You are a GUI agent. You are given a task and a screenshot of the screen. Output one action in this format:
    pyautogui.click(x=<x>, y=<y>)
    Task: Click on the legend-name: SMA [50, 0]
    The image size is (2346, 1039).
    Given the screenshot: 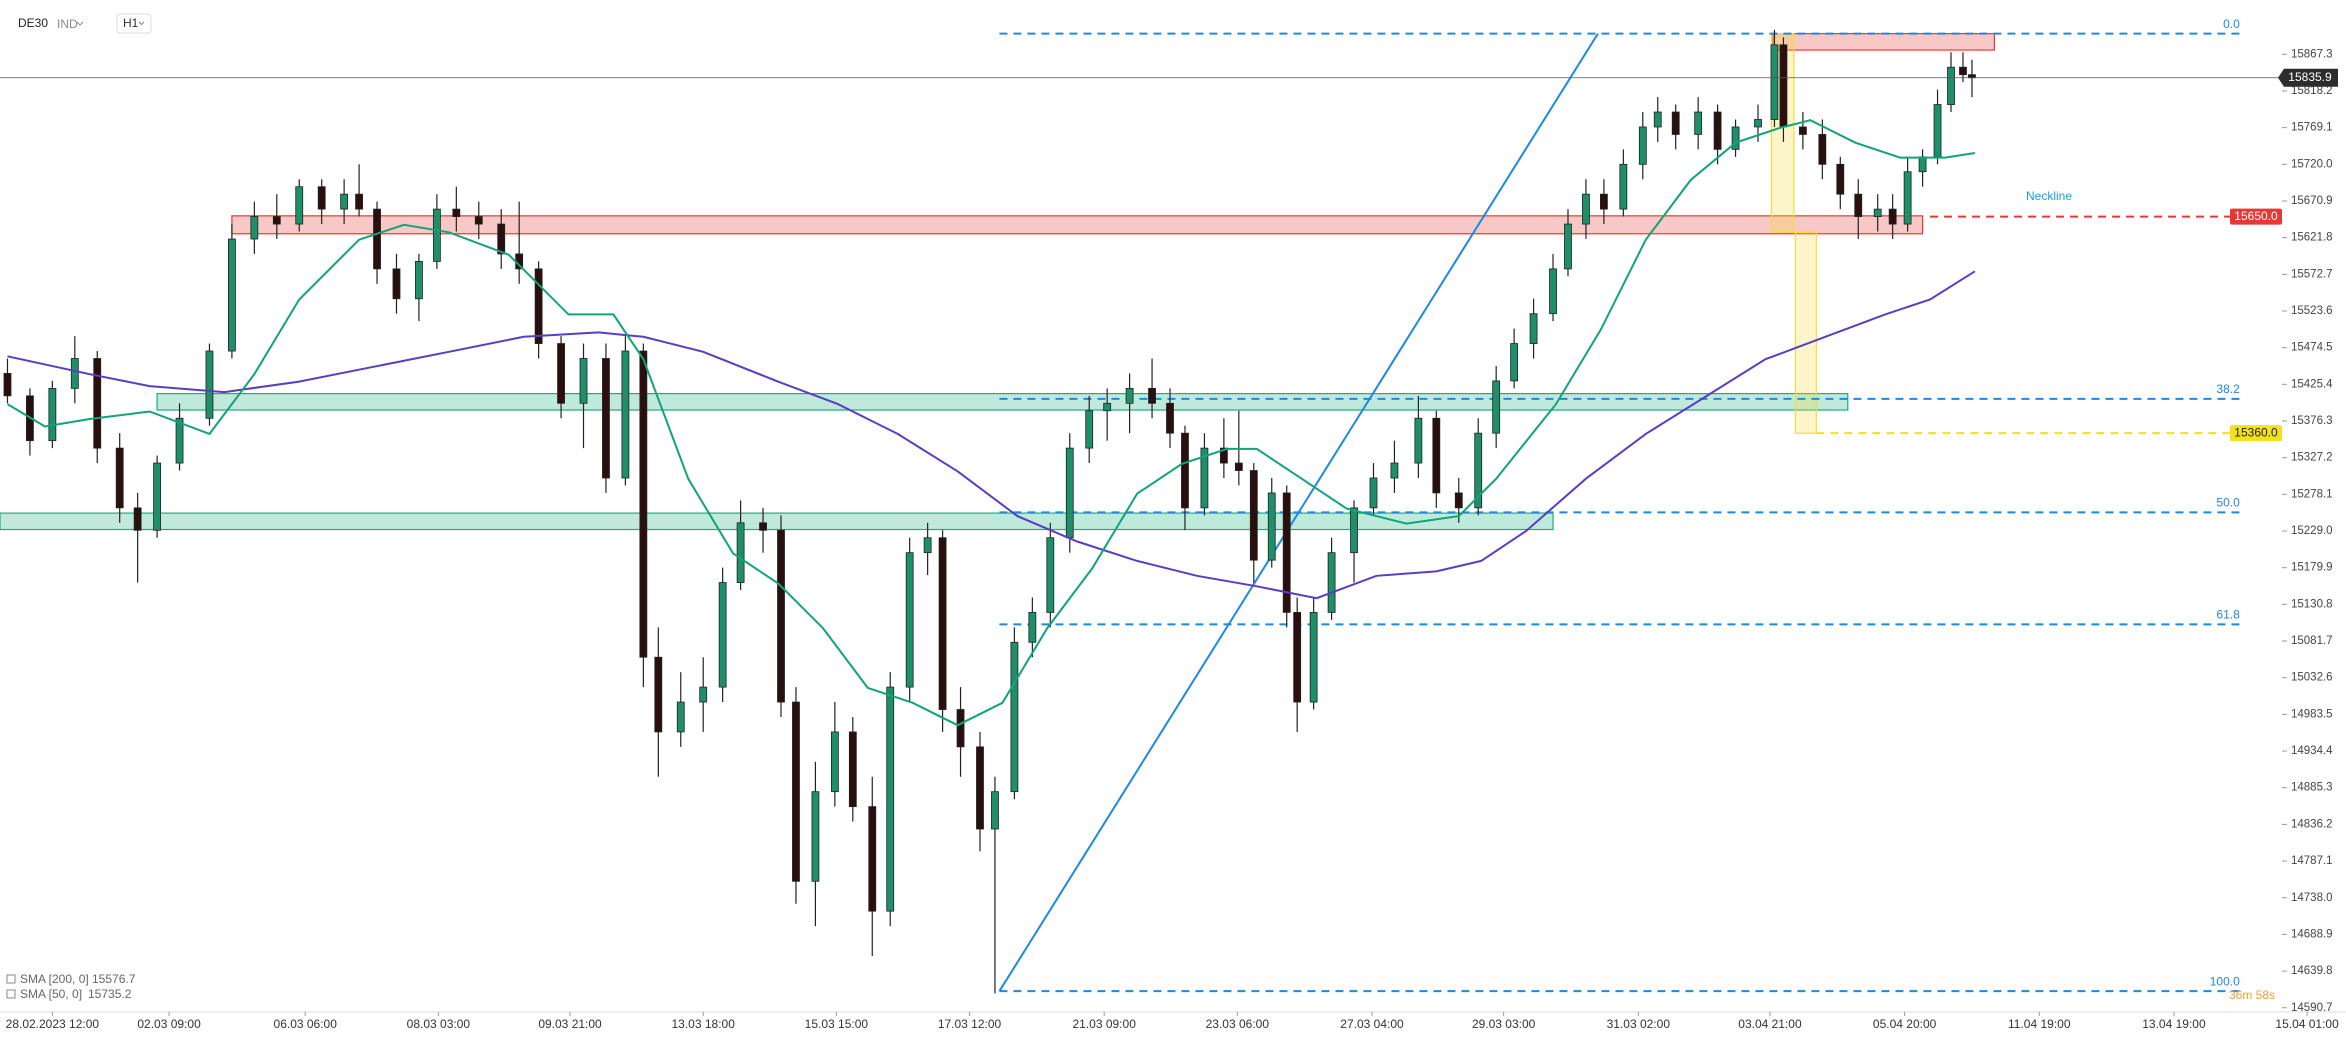 What is the action you would take?
    pyautogui.click(x=51, y=994)
    